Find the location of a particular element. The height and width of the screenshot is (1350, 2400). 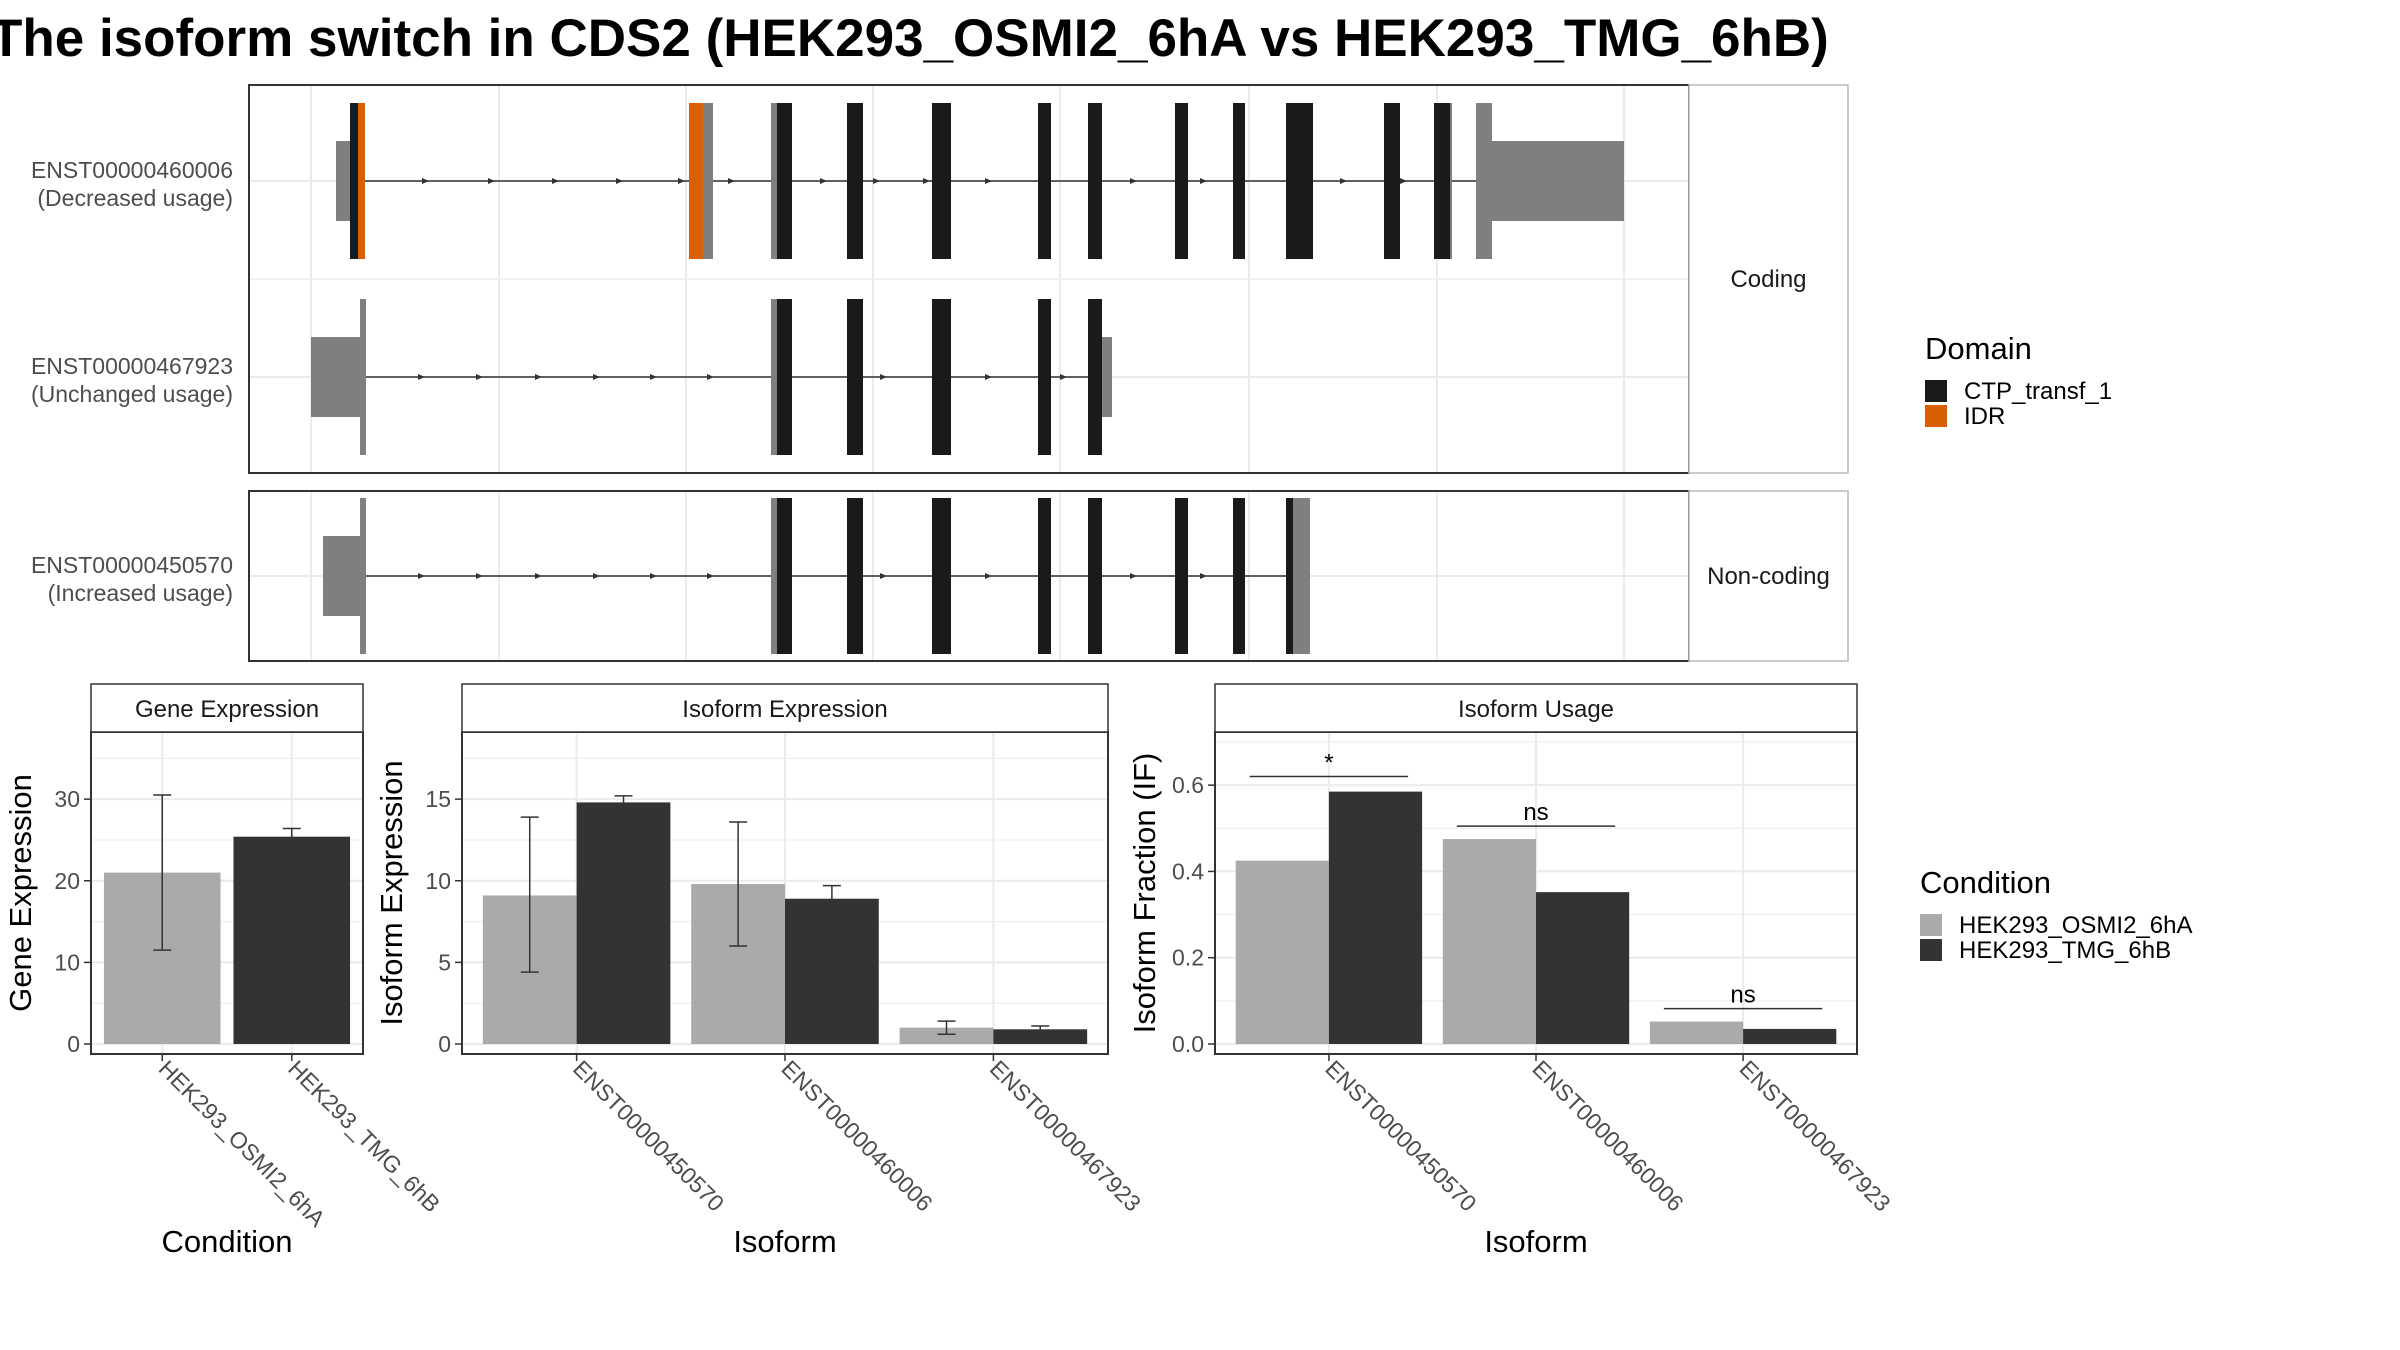

usage-label: (Increased usage) is located at coordinates (140, 593).